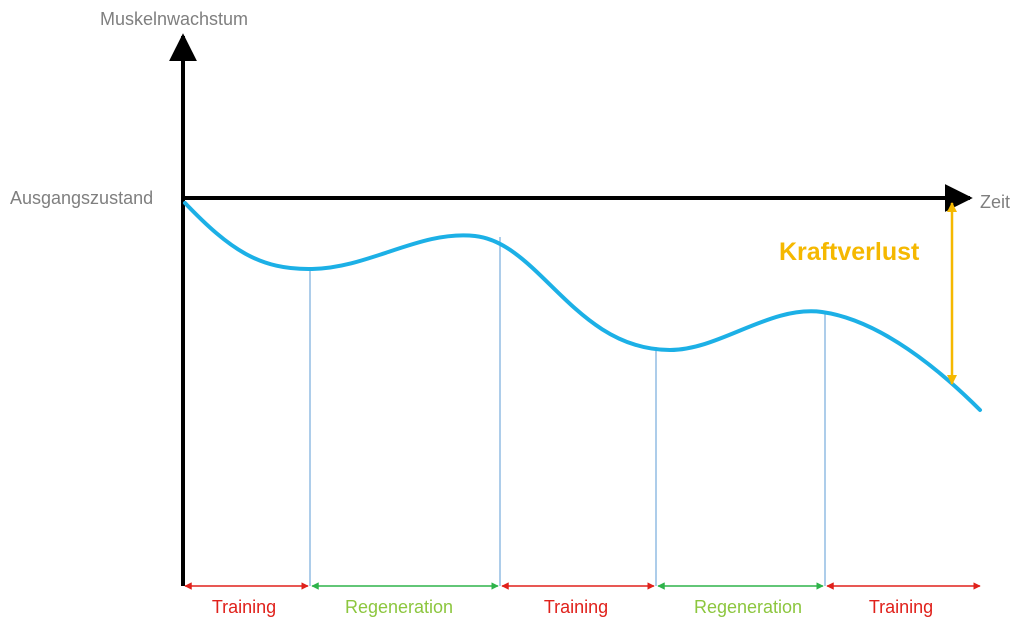 This screenshot has height=643, width=1024. I want to click on phase-label-1: Training, so click(244, 607).